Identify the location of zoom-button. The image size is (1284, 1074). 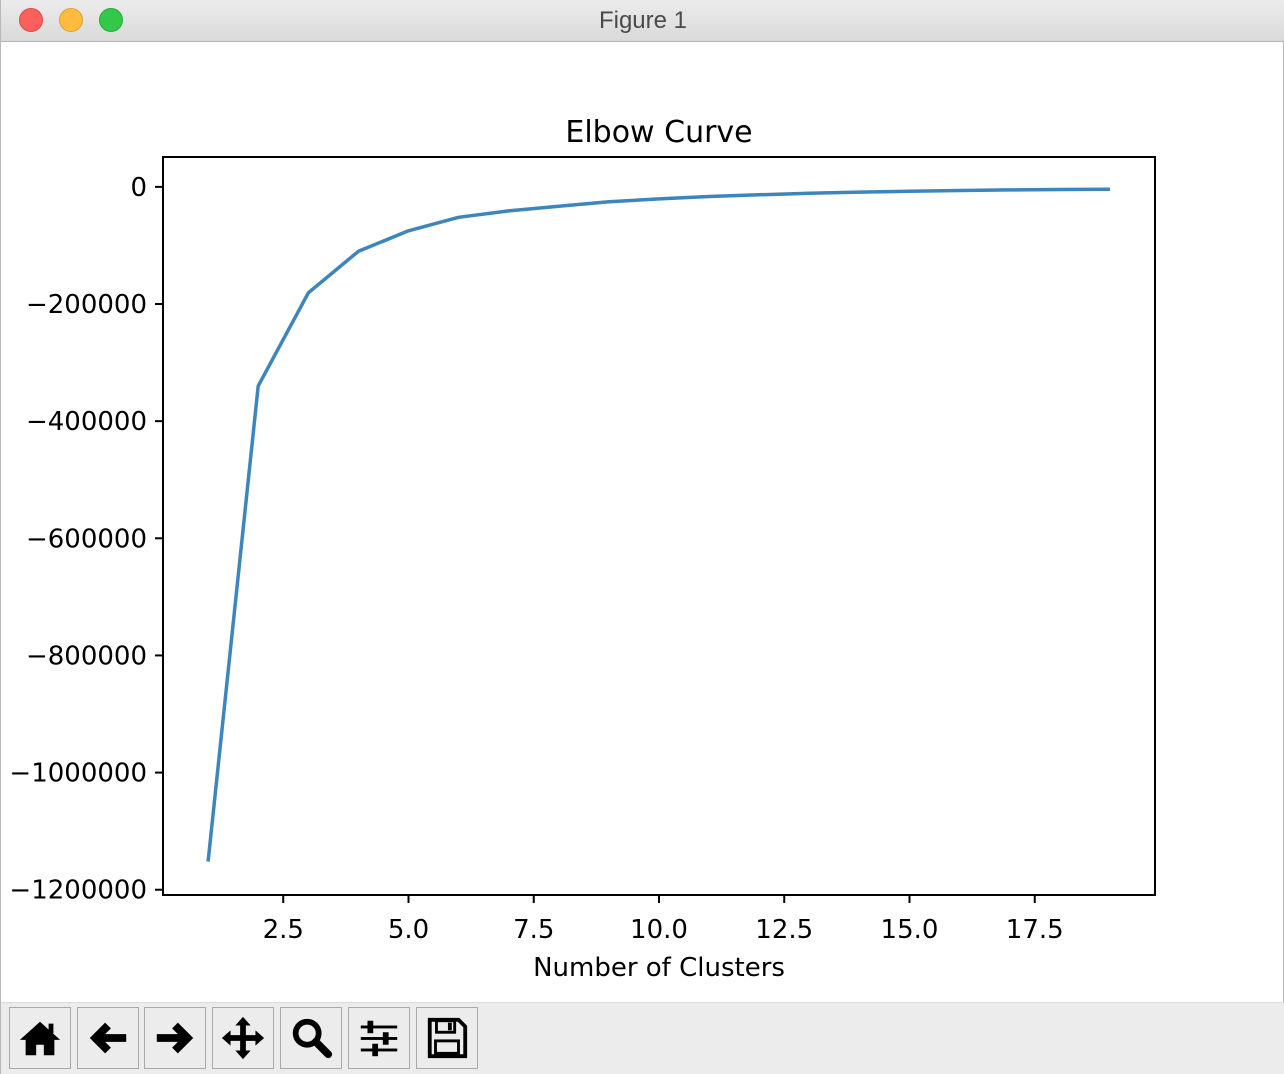
(311, 1038).